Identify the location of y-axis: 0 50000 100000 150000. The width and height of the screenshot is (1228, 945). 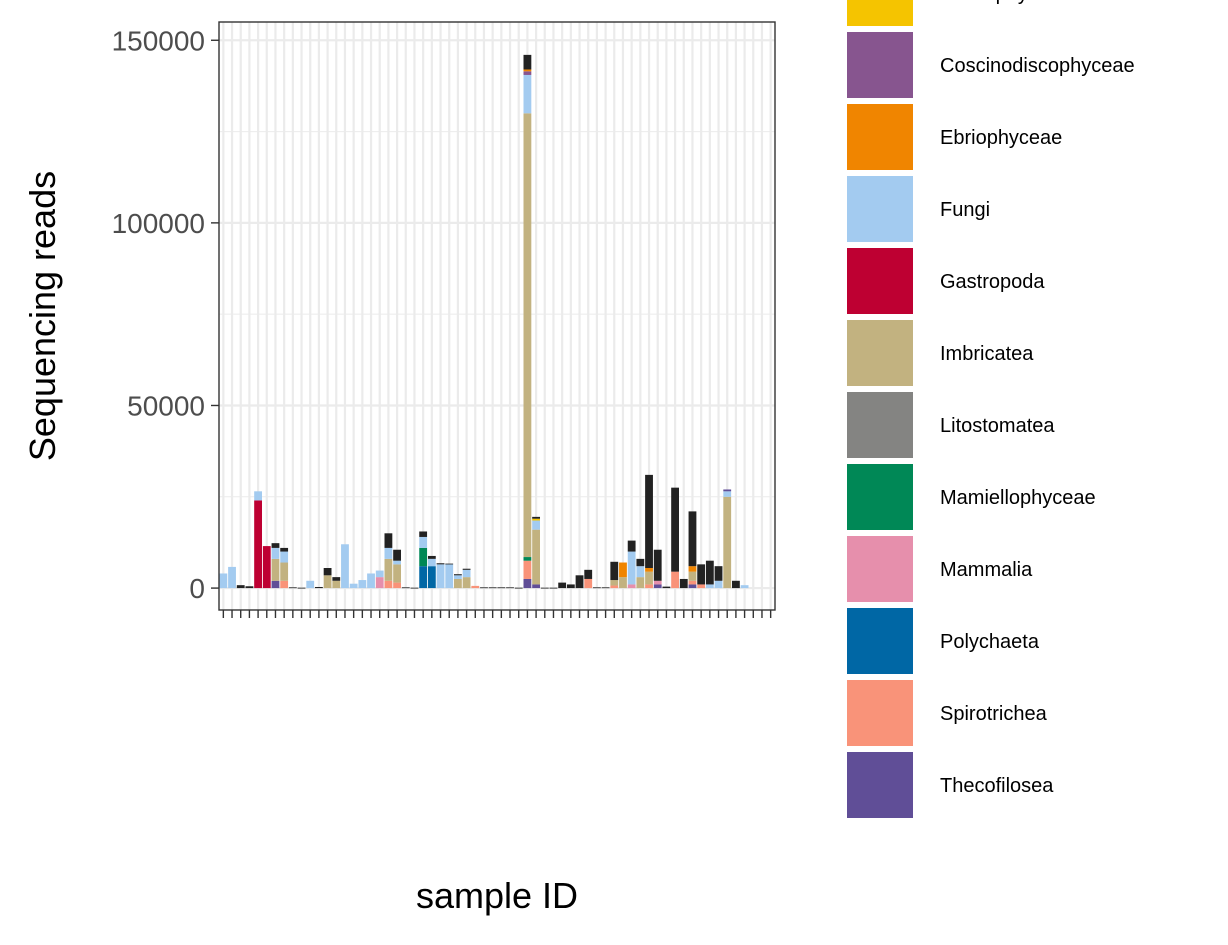
(165, 314).